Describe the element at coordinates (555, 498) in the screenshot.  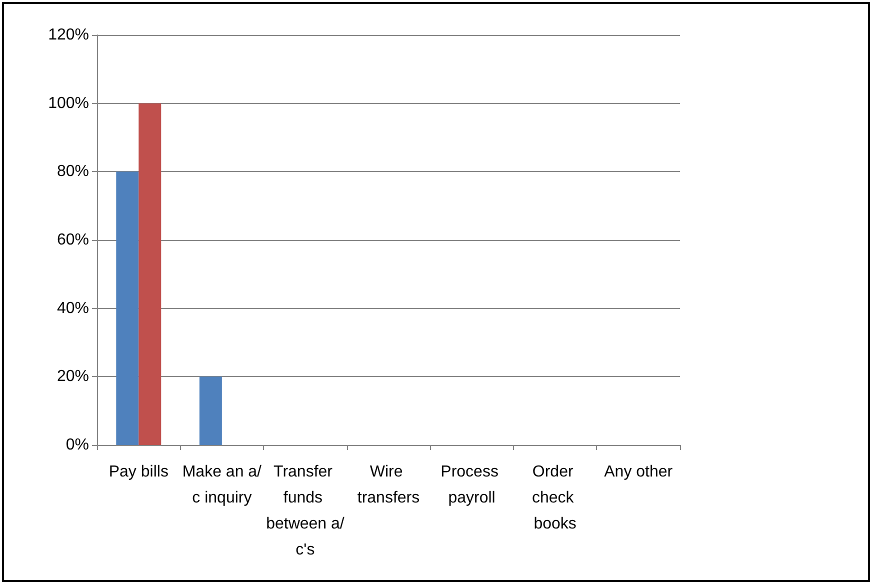
I see `x-tick-label: Order check books` at that location.